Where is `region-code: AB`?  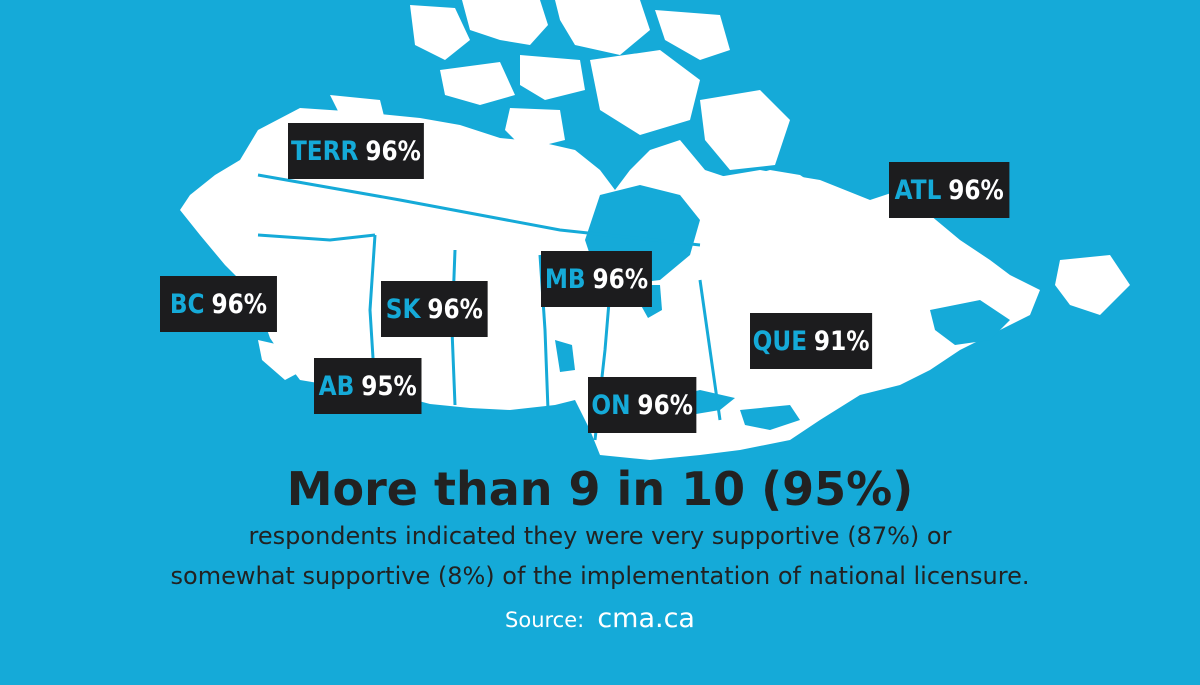 region-code: AB is located at coordinates (336, 386).